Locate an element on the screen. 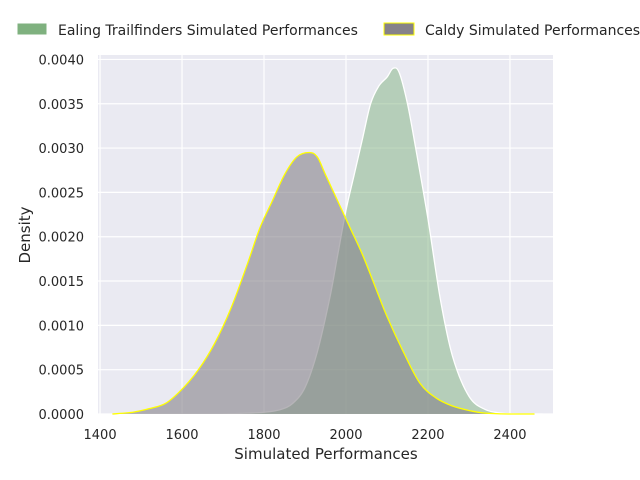  x-tick-label: 2400 is located at coordinates (509, 435).